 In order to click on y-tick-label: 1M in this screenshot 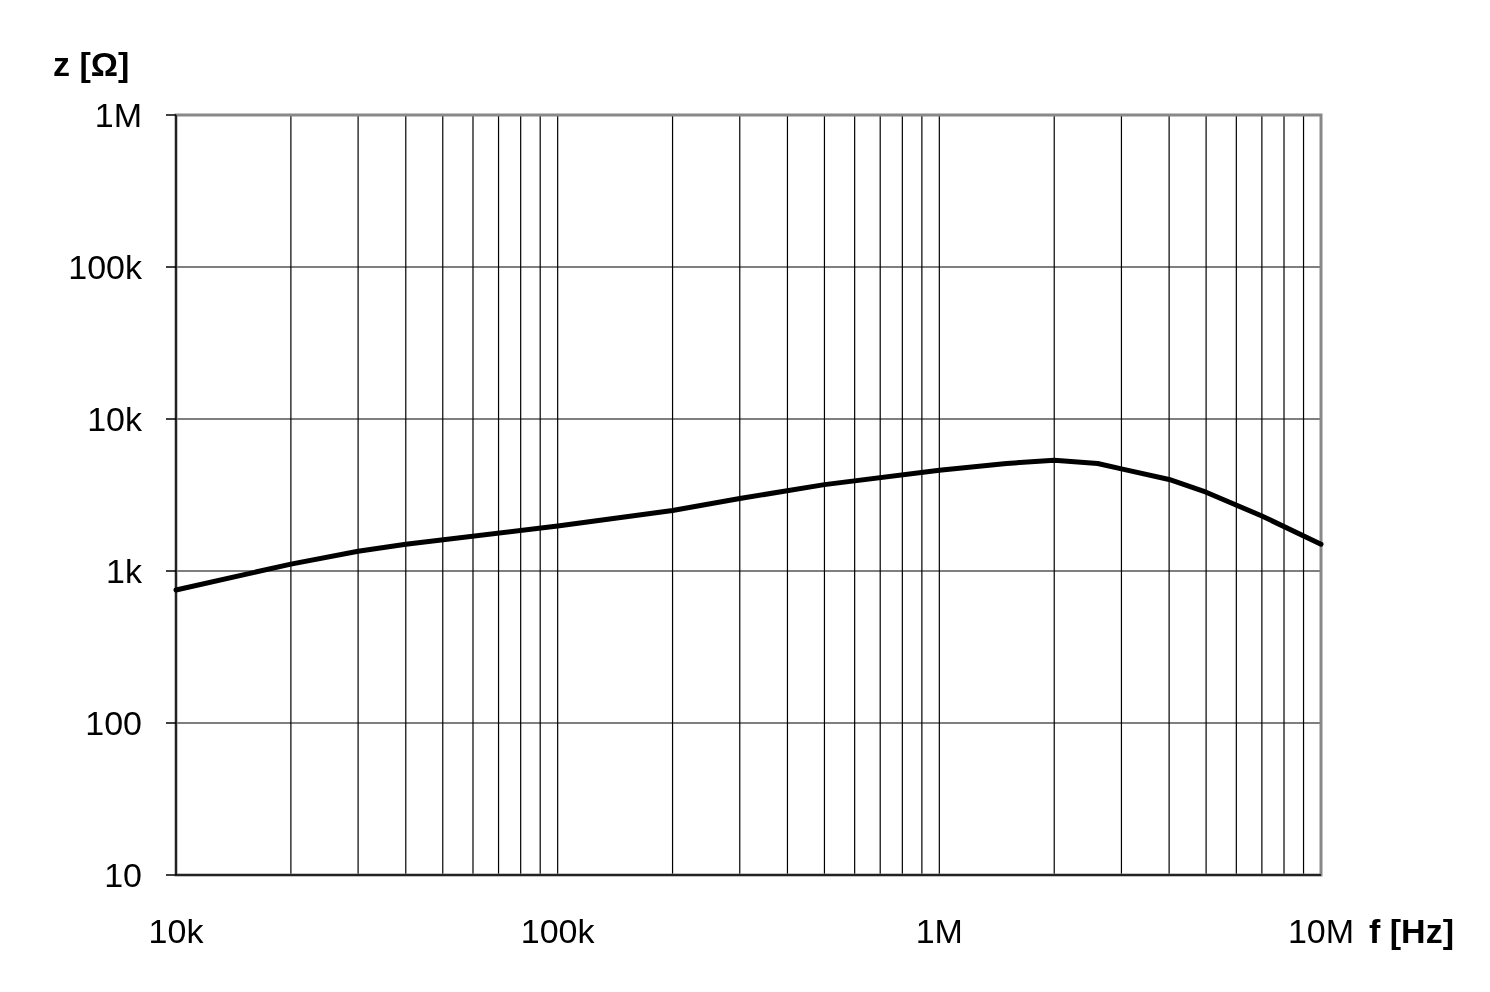, I will do `click(118, 115)`.